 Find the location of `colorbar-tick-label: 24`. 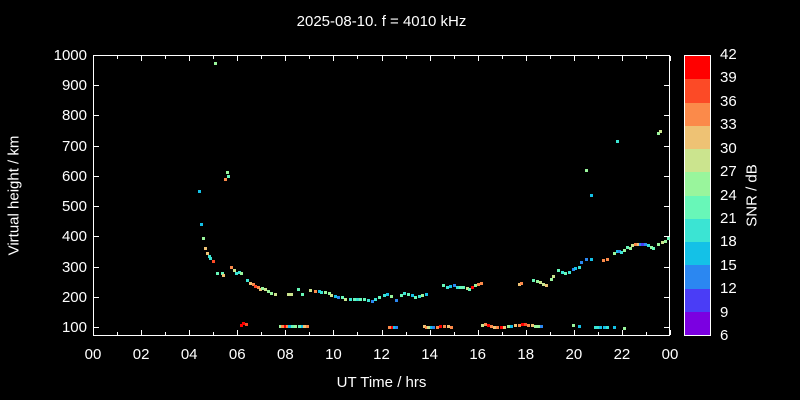

colorbar-tick-label: 24 is located at coordinates (728, 195).